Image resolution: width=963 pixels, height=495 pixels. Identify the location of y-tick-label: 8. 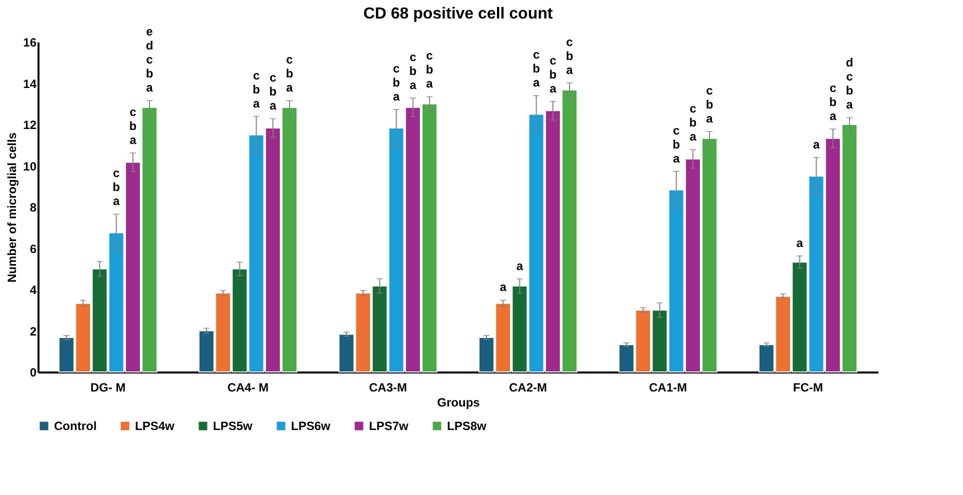
(33, 207).